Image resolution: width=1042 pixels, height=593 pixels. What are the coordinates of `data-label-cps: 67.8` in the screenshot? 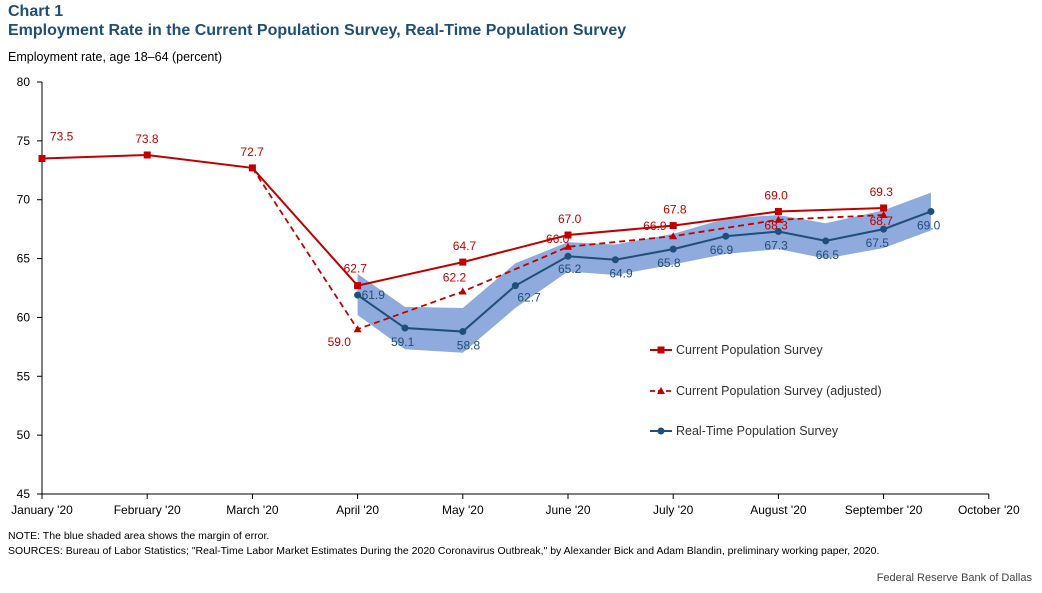 It's located at (675, 210).